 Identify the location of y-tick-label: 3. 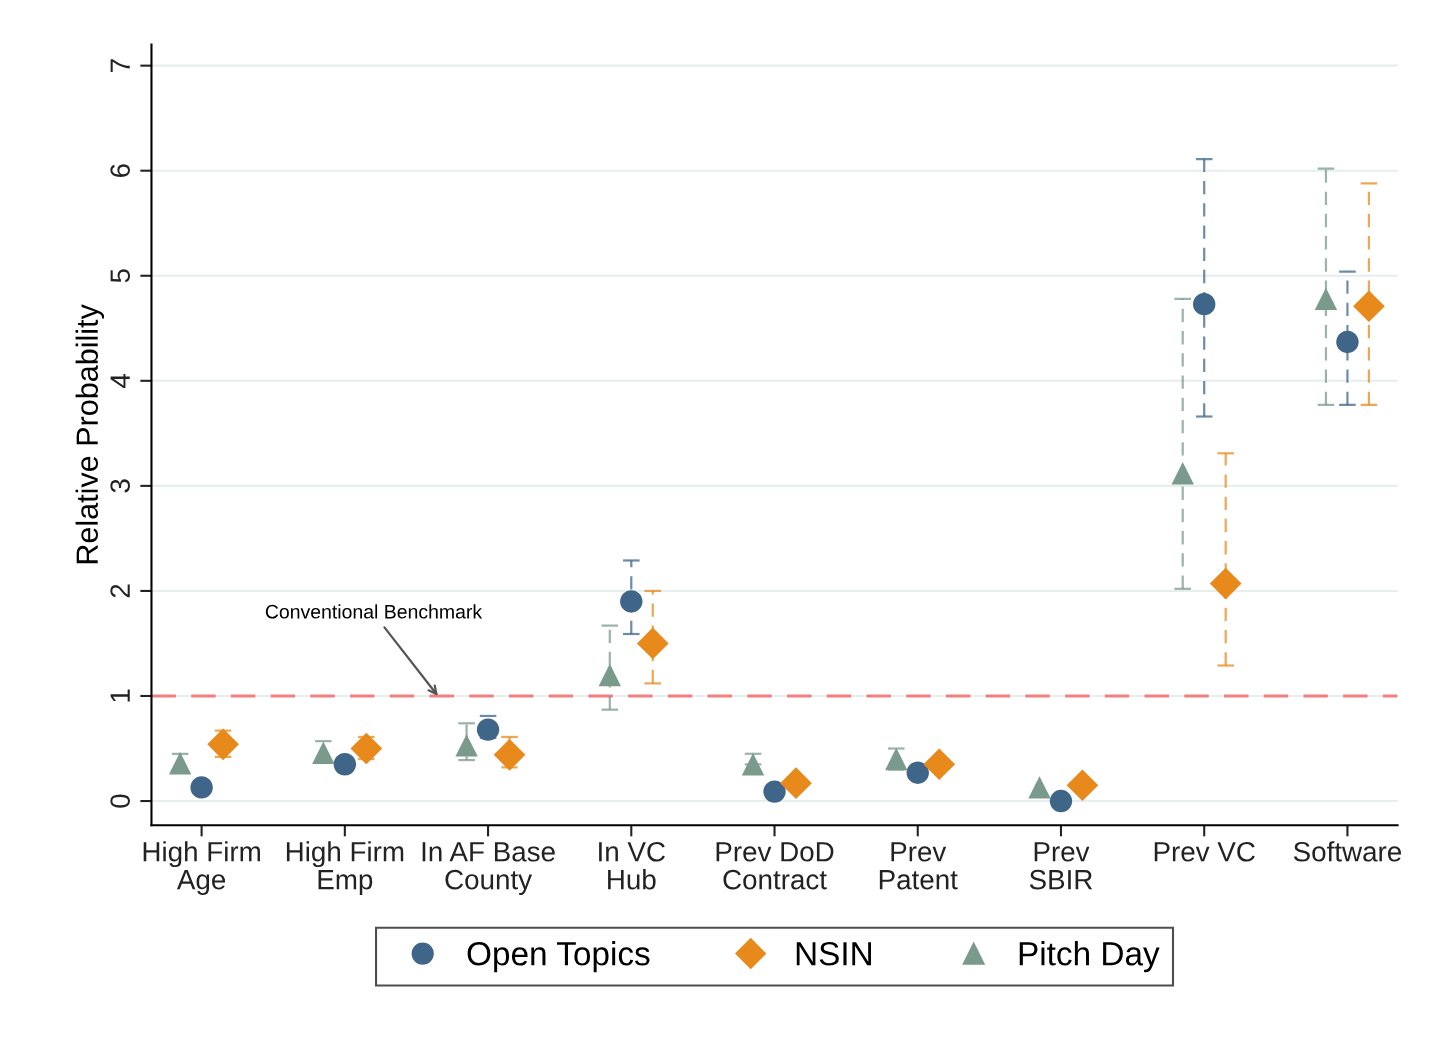
(120, 486).